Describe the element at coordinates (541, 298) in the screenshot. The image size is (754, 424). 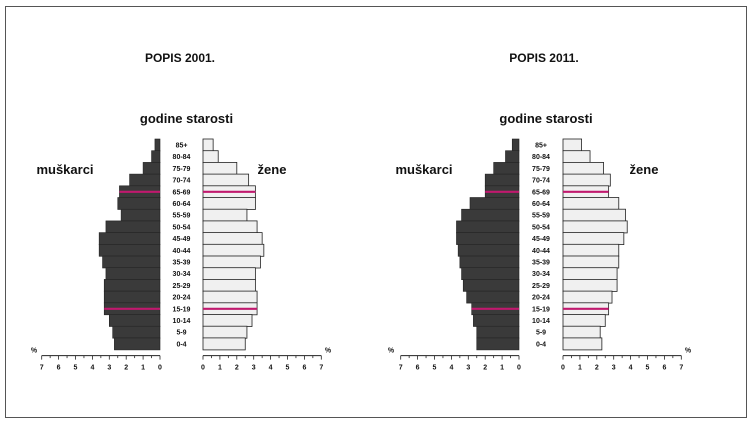
I see `p2-age-label: 20-24` at that location.